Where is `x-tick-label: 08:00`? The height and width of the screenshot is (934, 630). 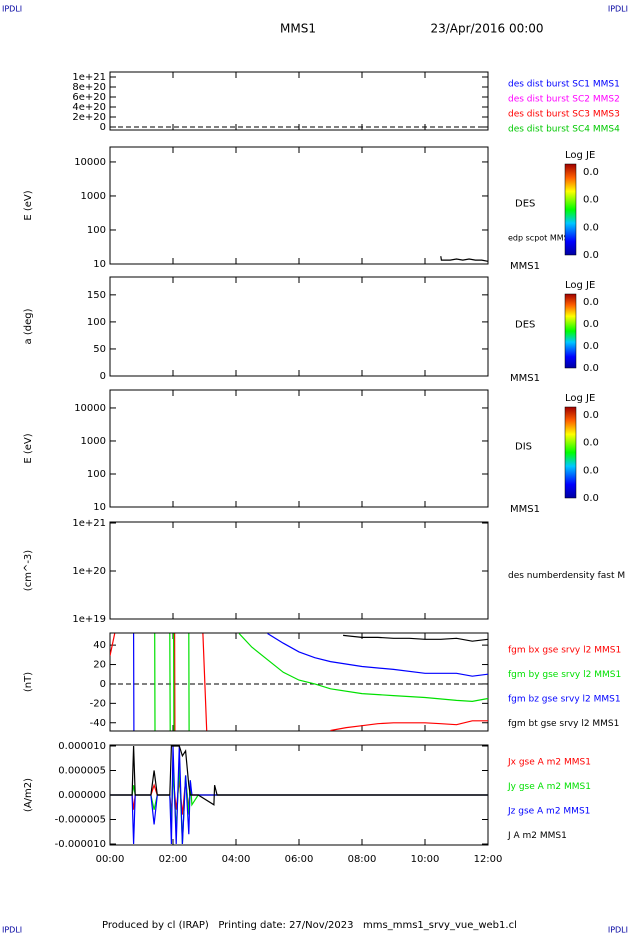 x-tick-label: 08:00 is located at coordinates (362, 859).